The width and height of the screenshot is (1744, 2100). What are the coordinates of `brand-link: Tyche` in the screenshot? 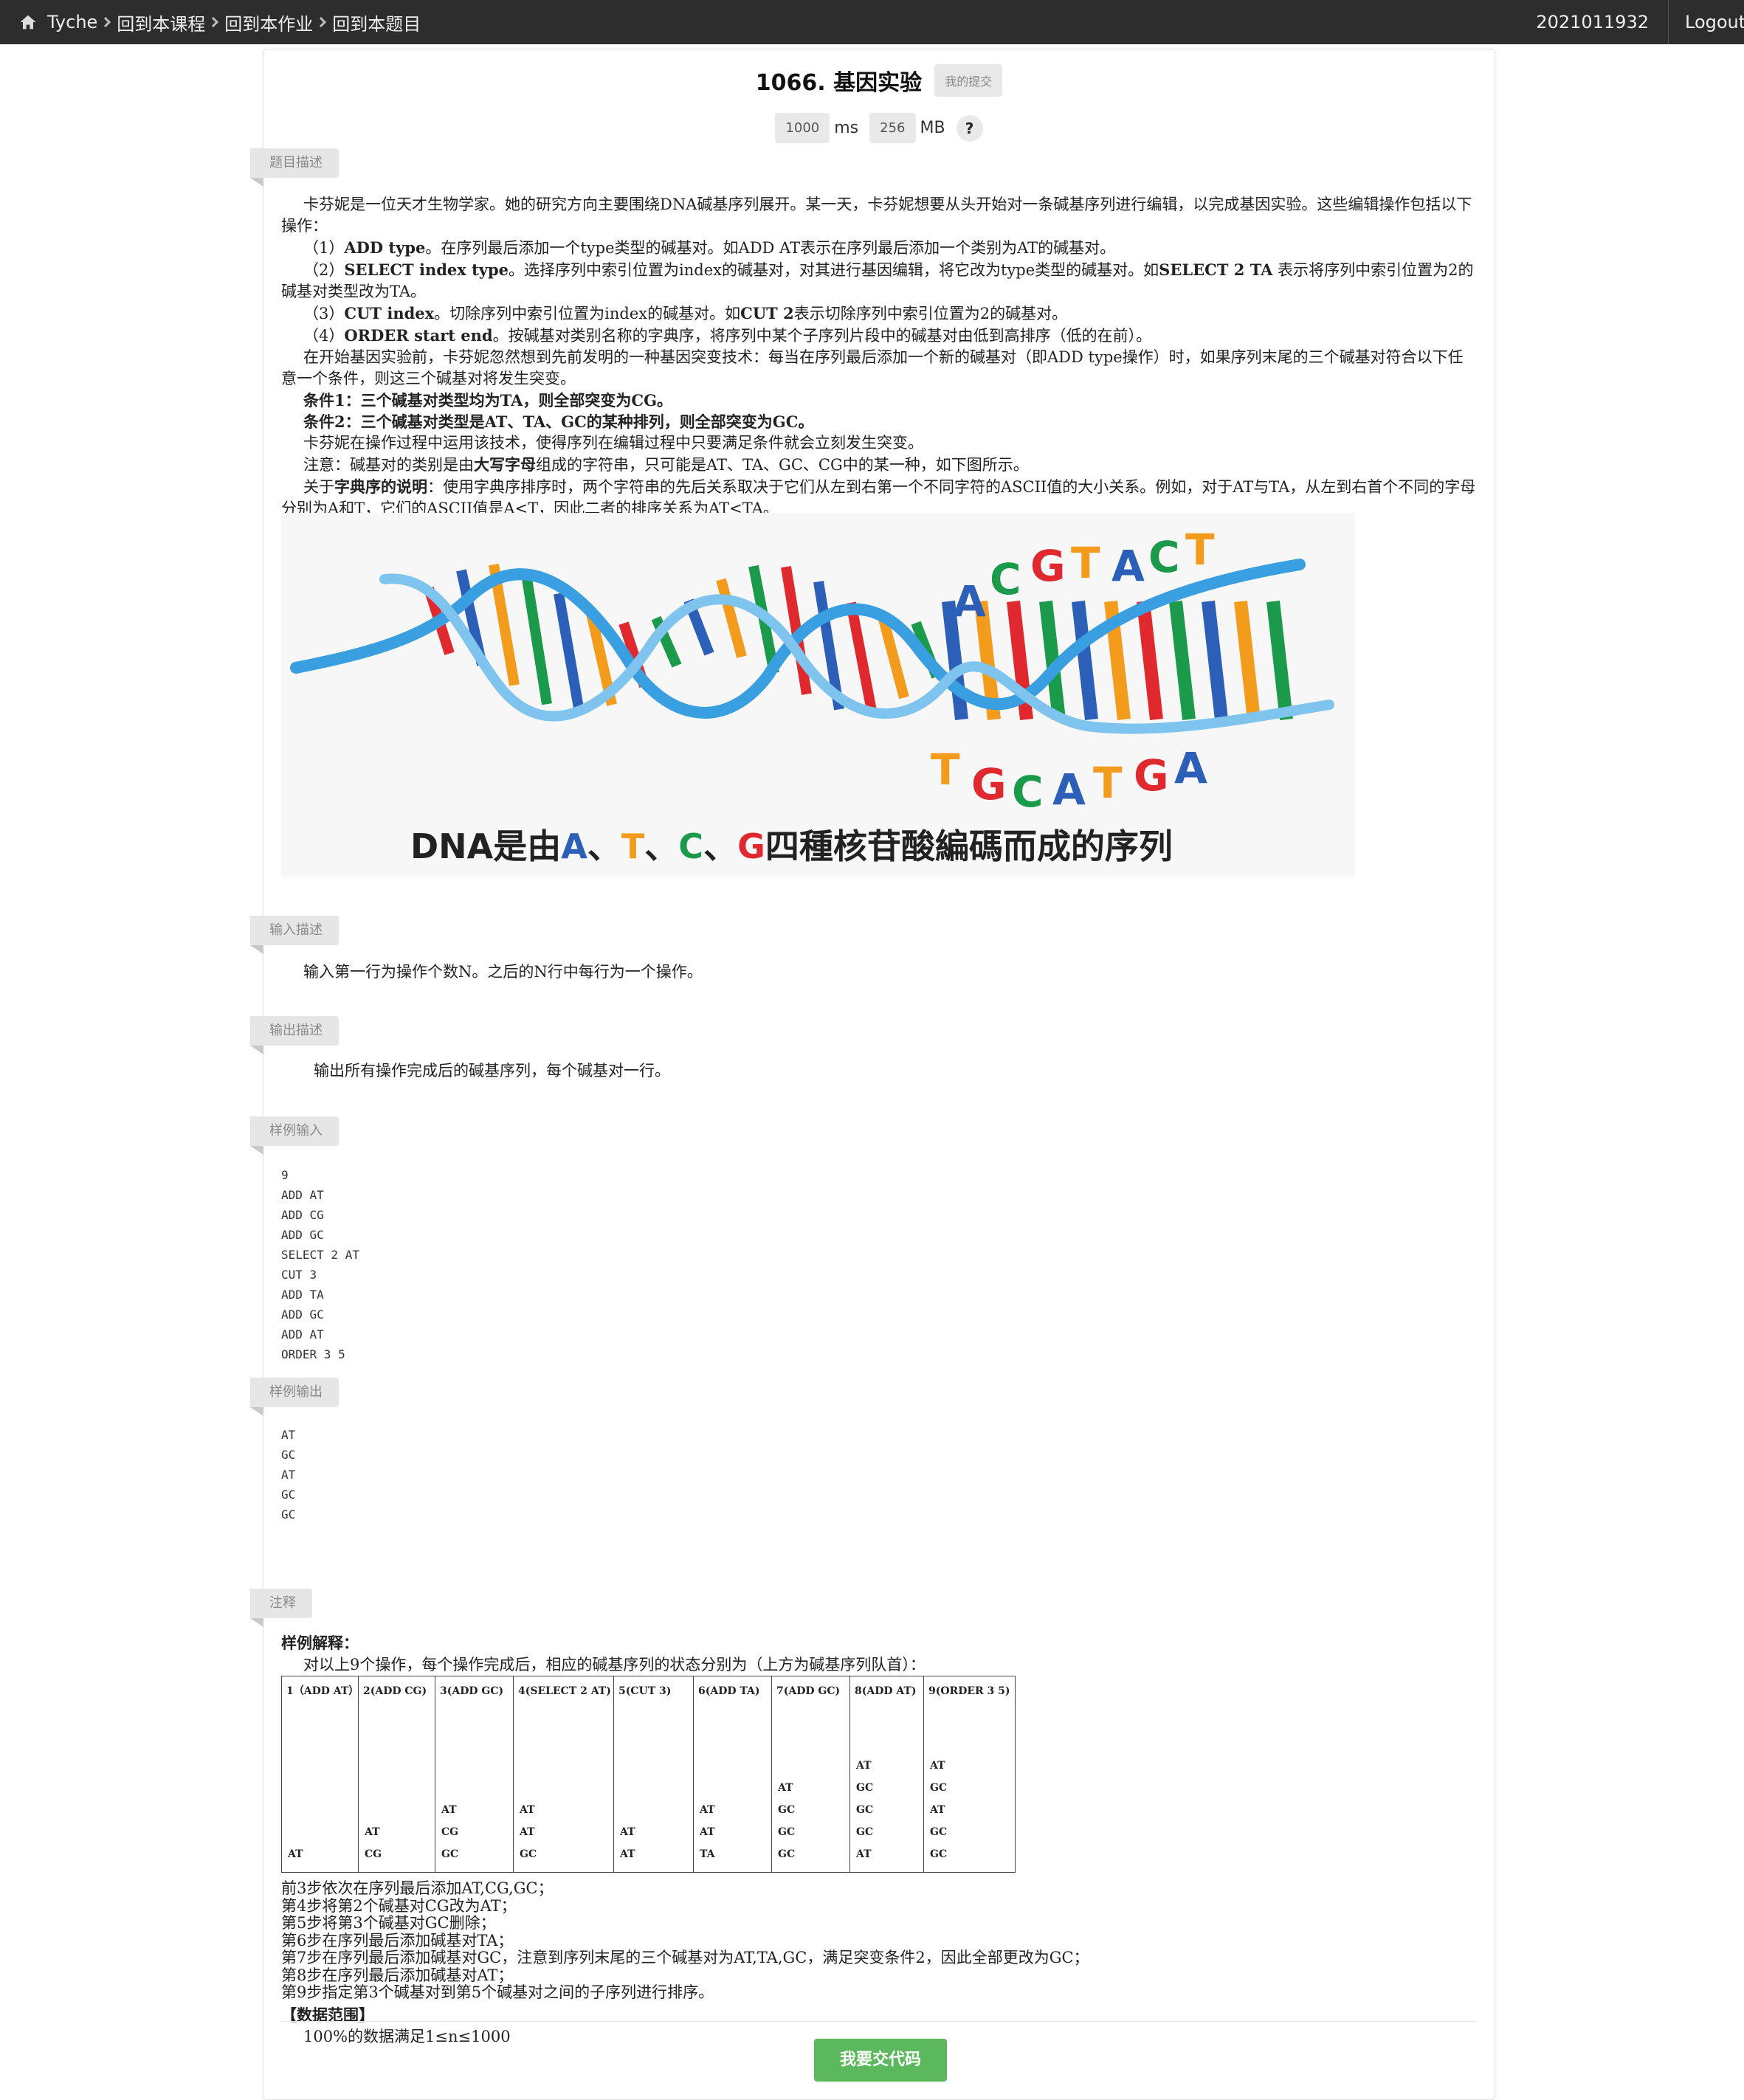 It's located at (72, 22).